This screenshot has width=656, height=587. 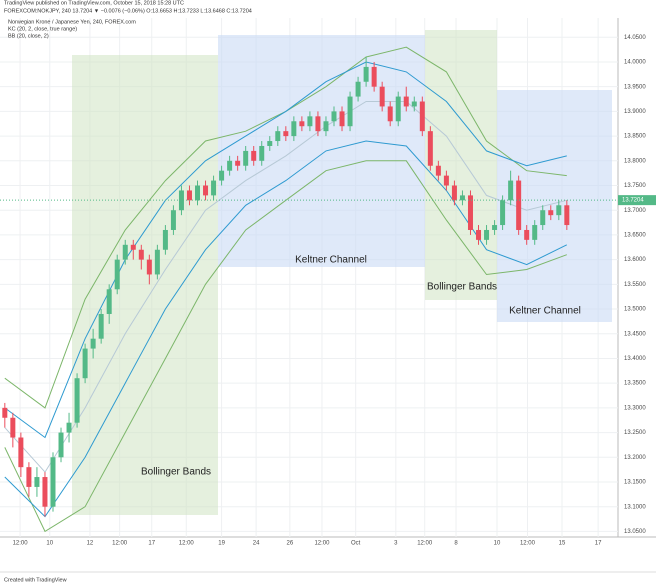 What do you see at coordinates (456, 544) in the screenshot?
I see `x-tick-label: 8` at bounding box center [456, 544].